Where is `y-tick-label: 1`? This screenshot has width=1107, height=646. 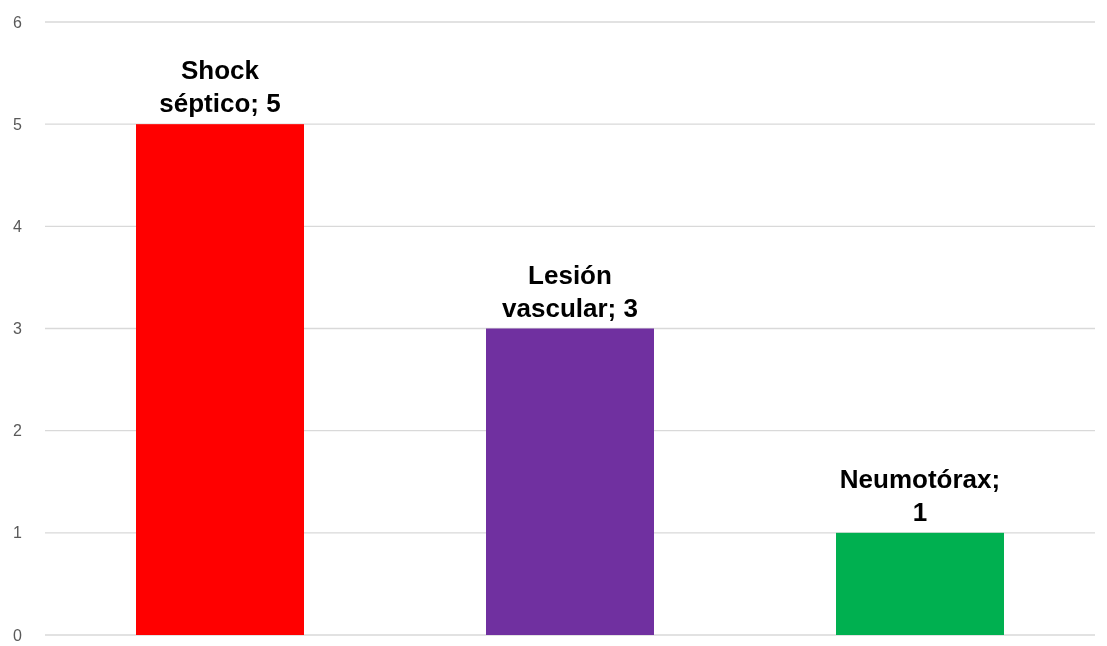
y-tick-label: 1 is located at coordinates (18, 533).